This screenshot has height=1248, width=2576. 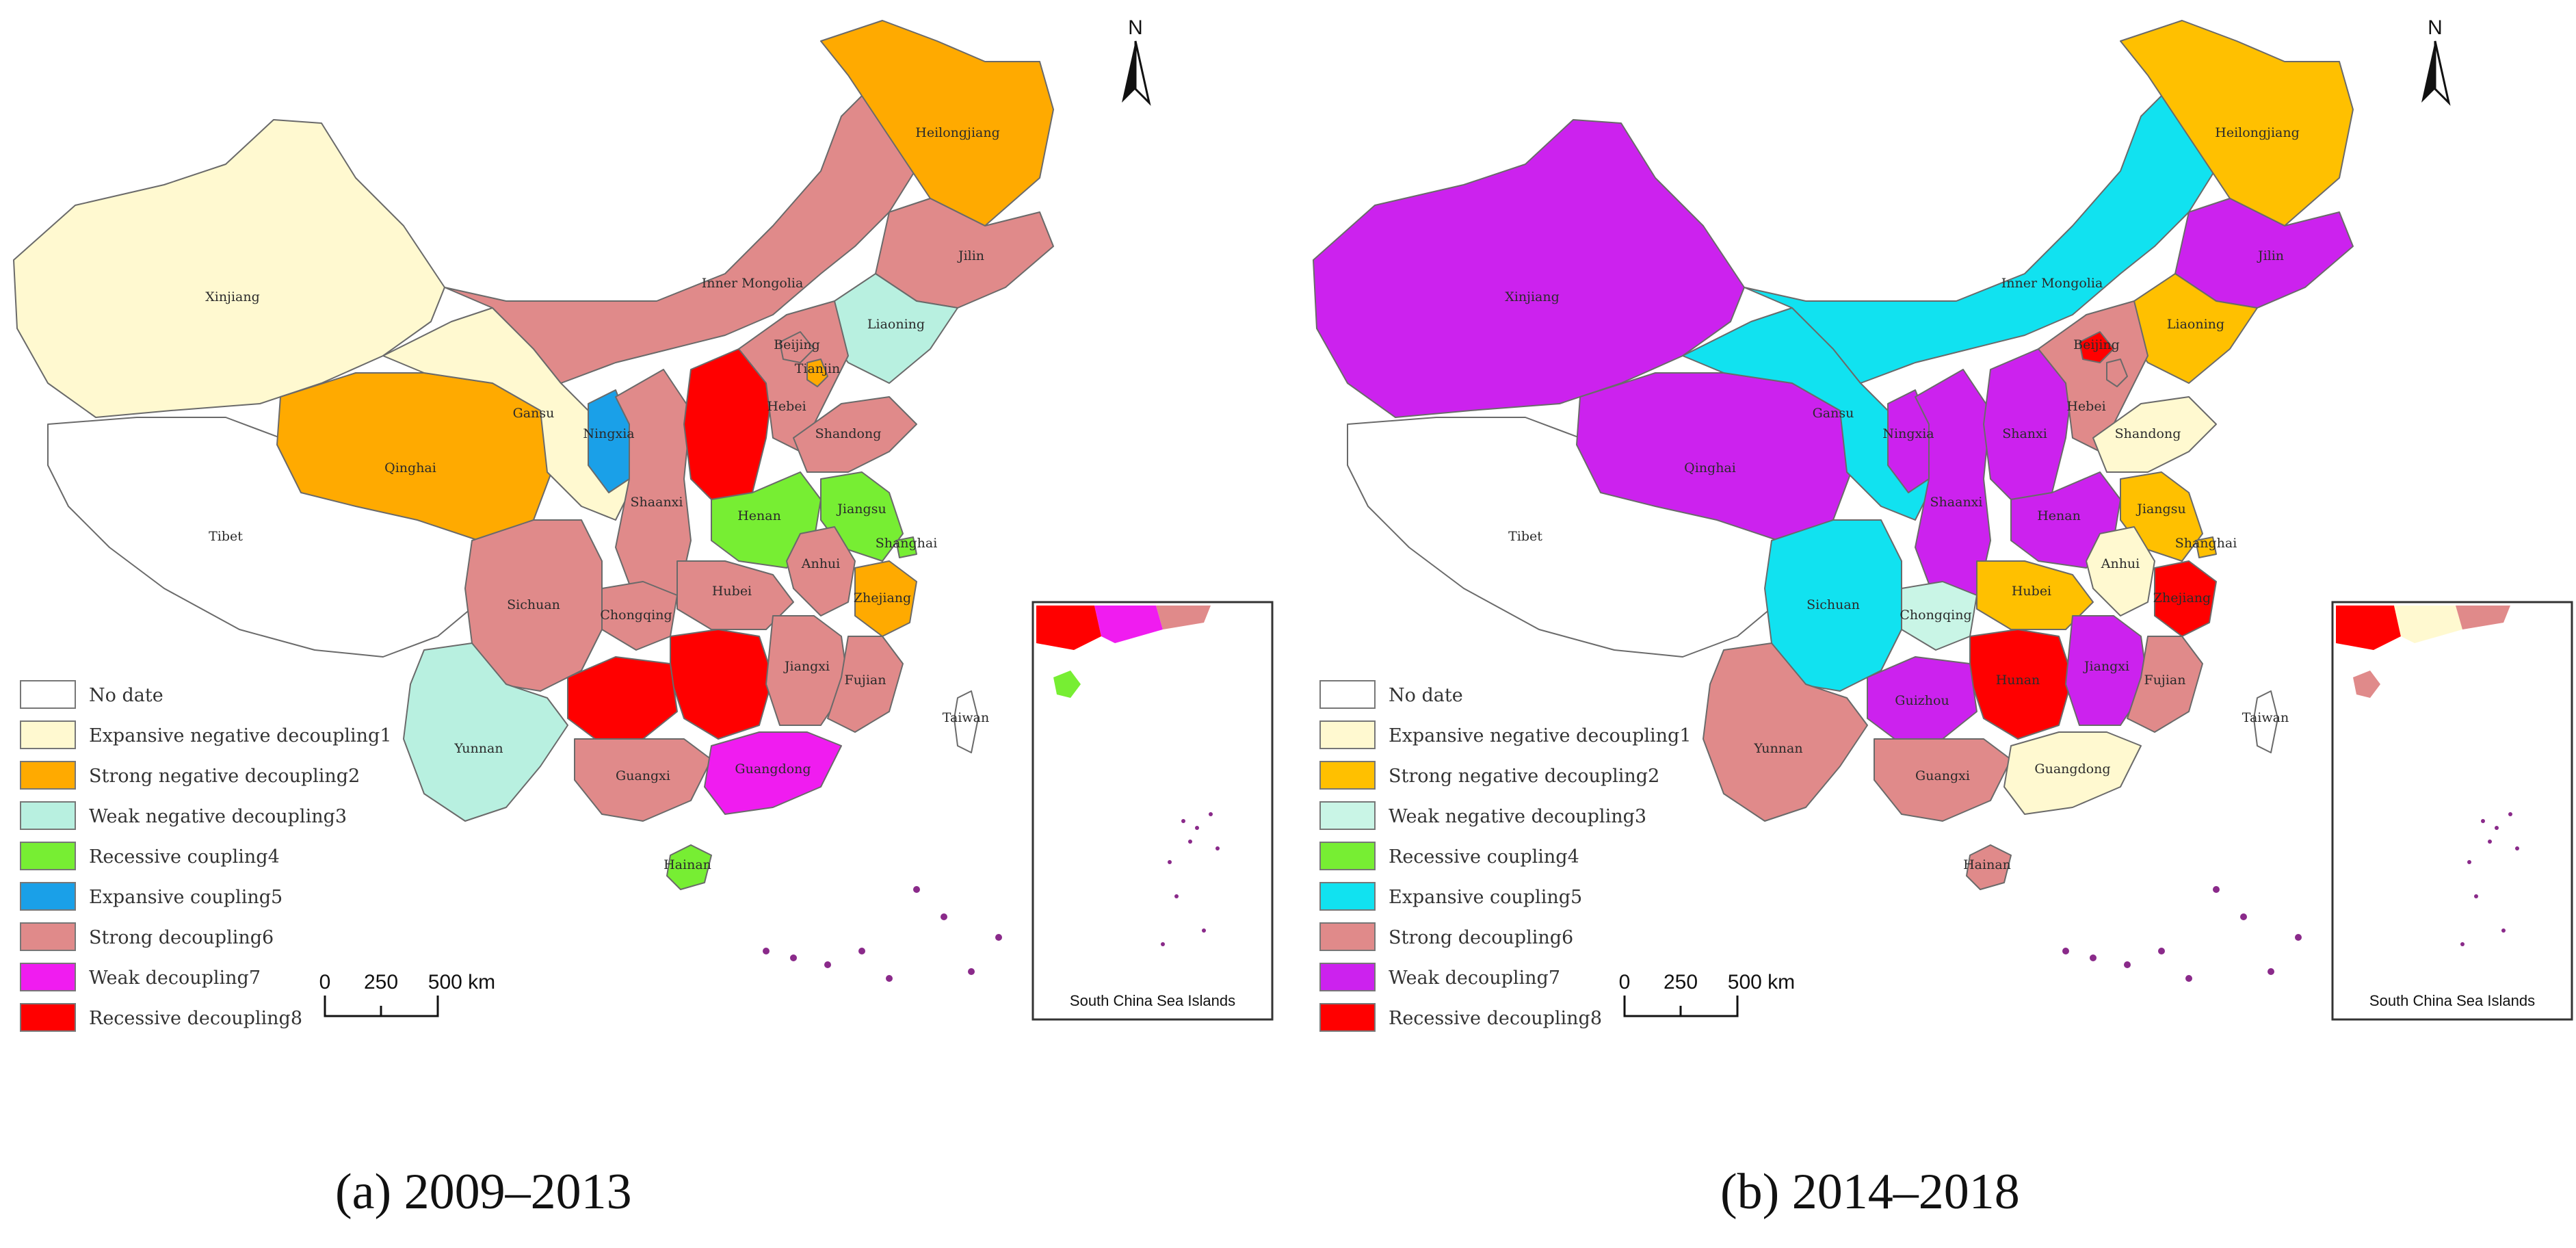 What do you see at coordinates (533, 605) in the screenshot?
I see `province-sichuan` at bounding box center [533, 605].